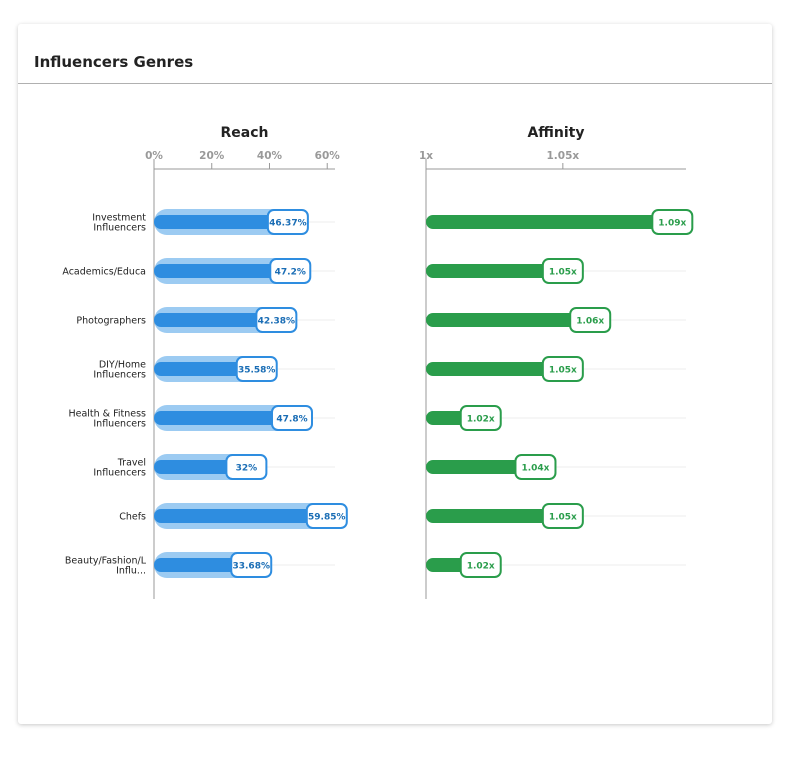 This screenshot has height=760, width=790. I want to click on affinity-value-label: 1.09x, so click(672, 224).